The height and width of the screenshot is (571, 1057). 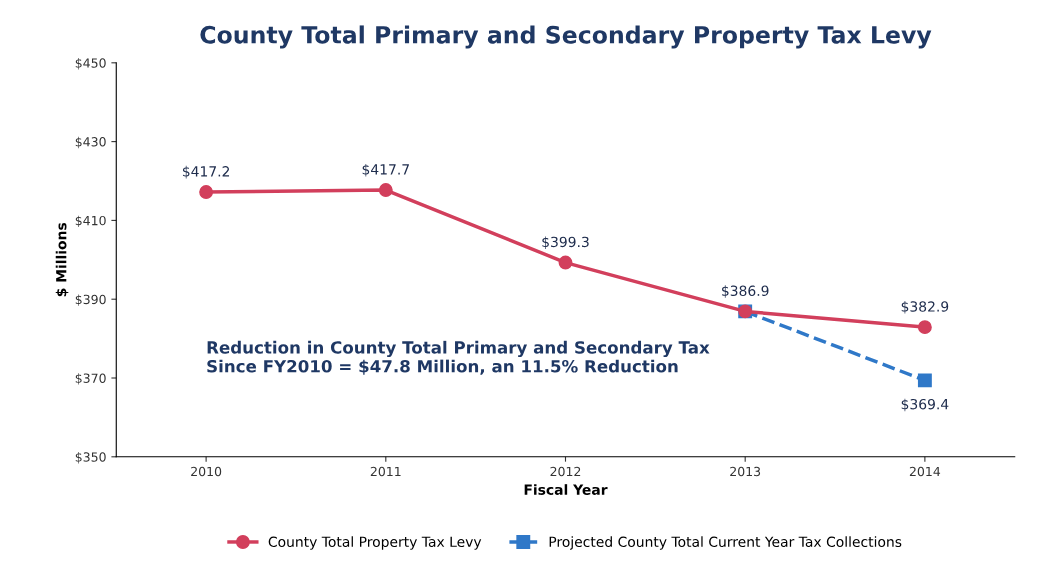 What do you see at coordinates (566, 37) in the screenshot?
I see `chart-title: County Total Primary and Secondary Property Tax Levy` at bounding box center [566, 37].